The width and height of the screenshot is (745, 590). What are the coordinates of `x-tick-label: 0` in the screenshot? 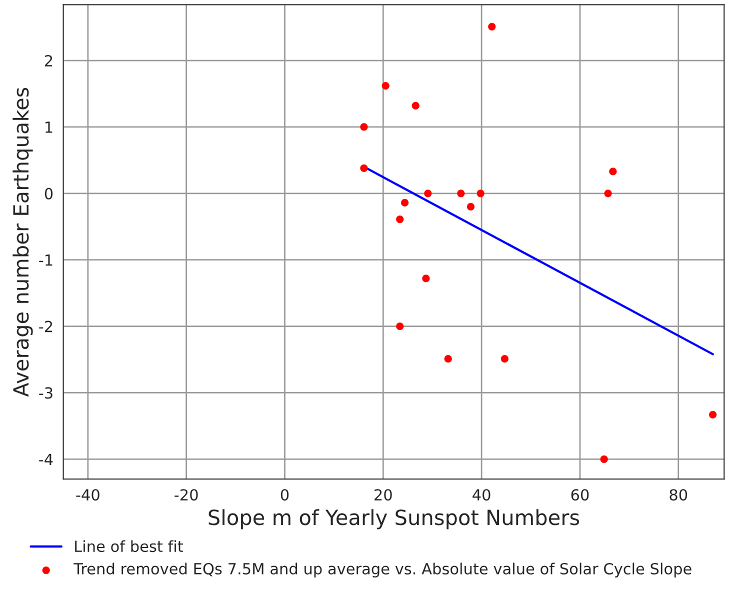 It's located at (284, 495).